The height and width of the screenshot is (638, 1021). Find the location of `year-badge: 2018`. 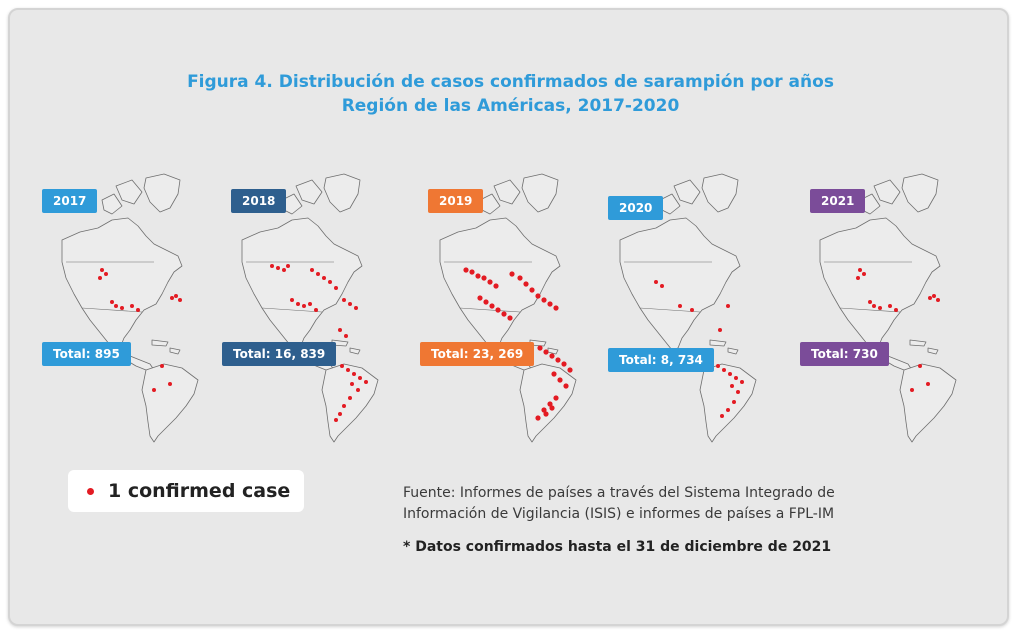

year-badge: 2018 is located at coordinates (259, 201).